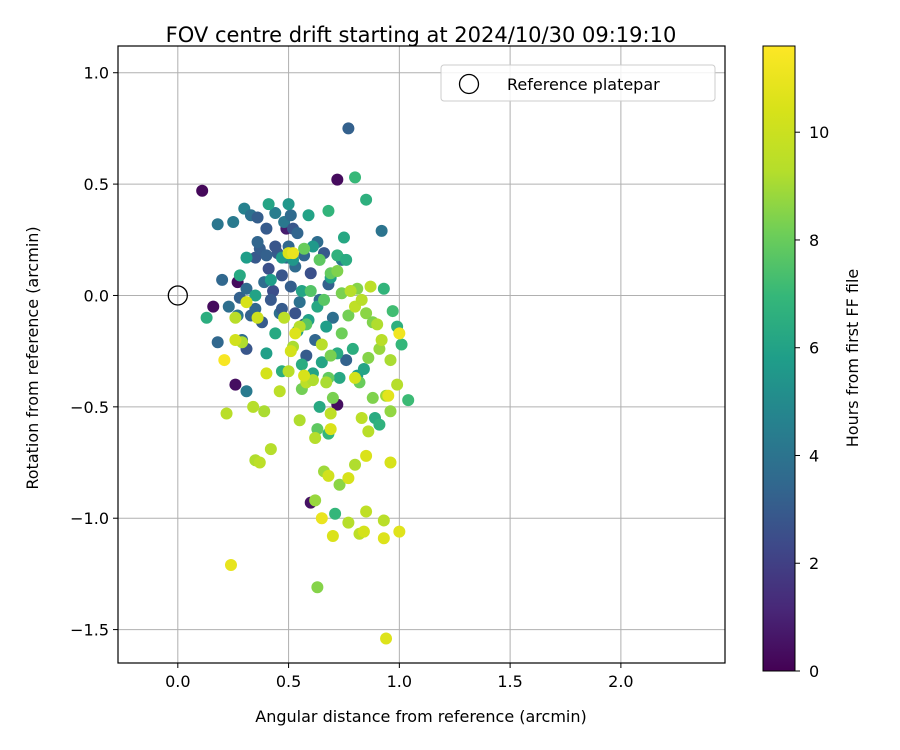  What do you see at coordinates (620, 681) in the screenshot?
I see `x-tick-label: 2.0` at bounding box center [620, 681].